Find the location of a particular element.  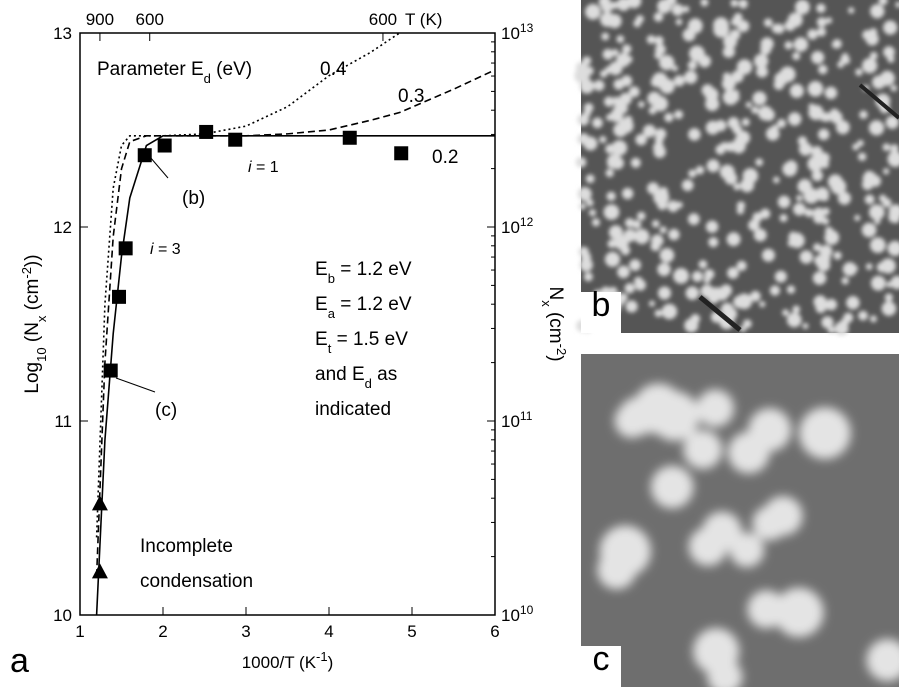

top-tick-label: 600 is located at coordinates (383, 19).